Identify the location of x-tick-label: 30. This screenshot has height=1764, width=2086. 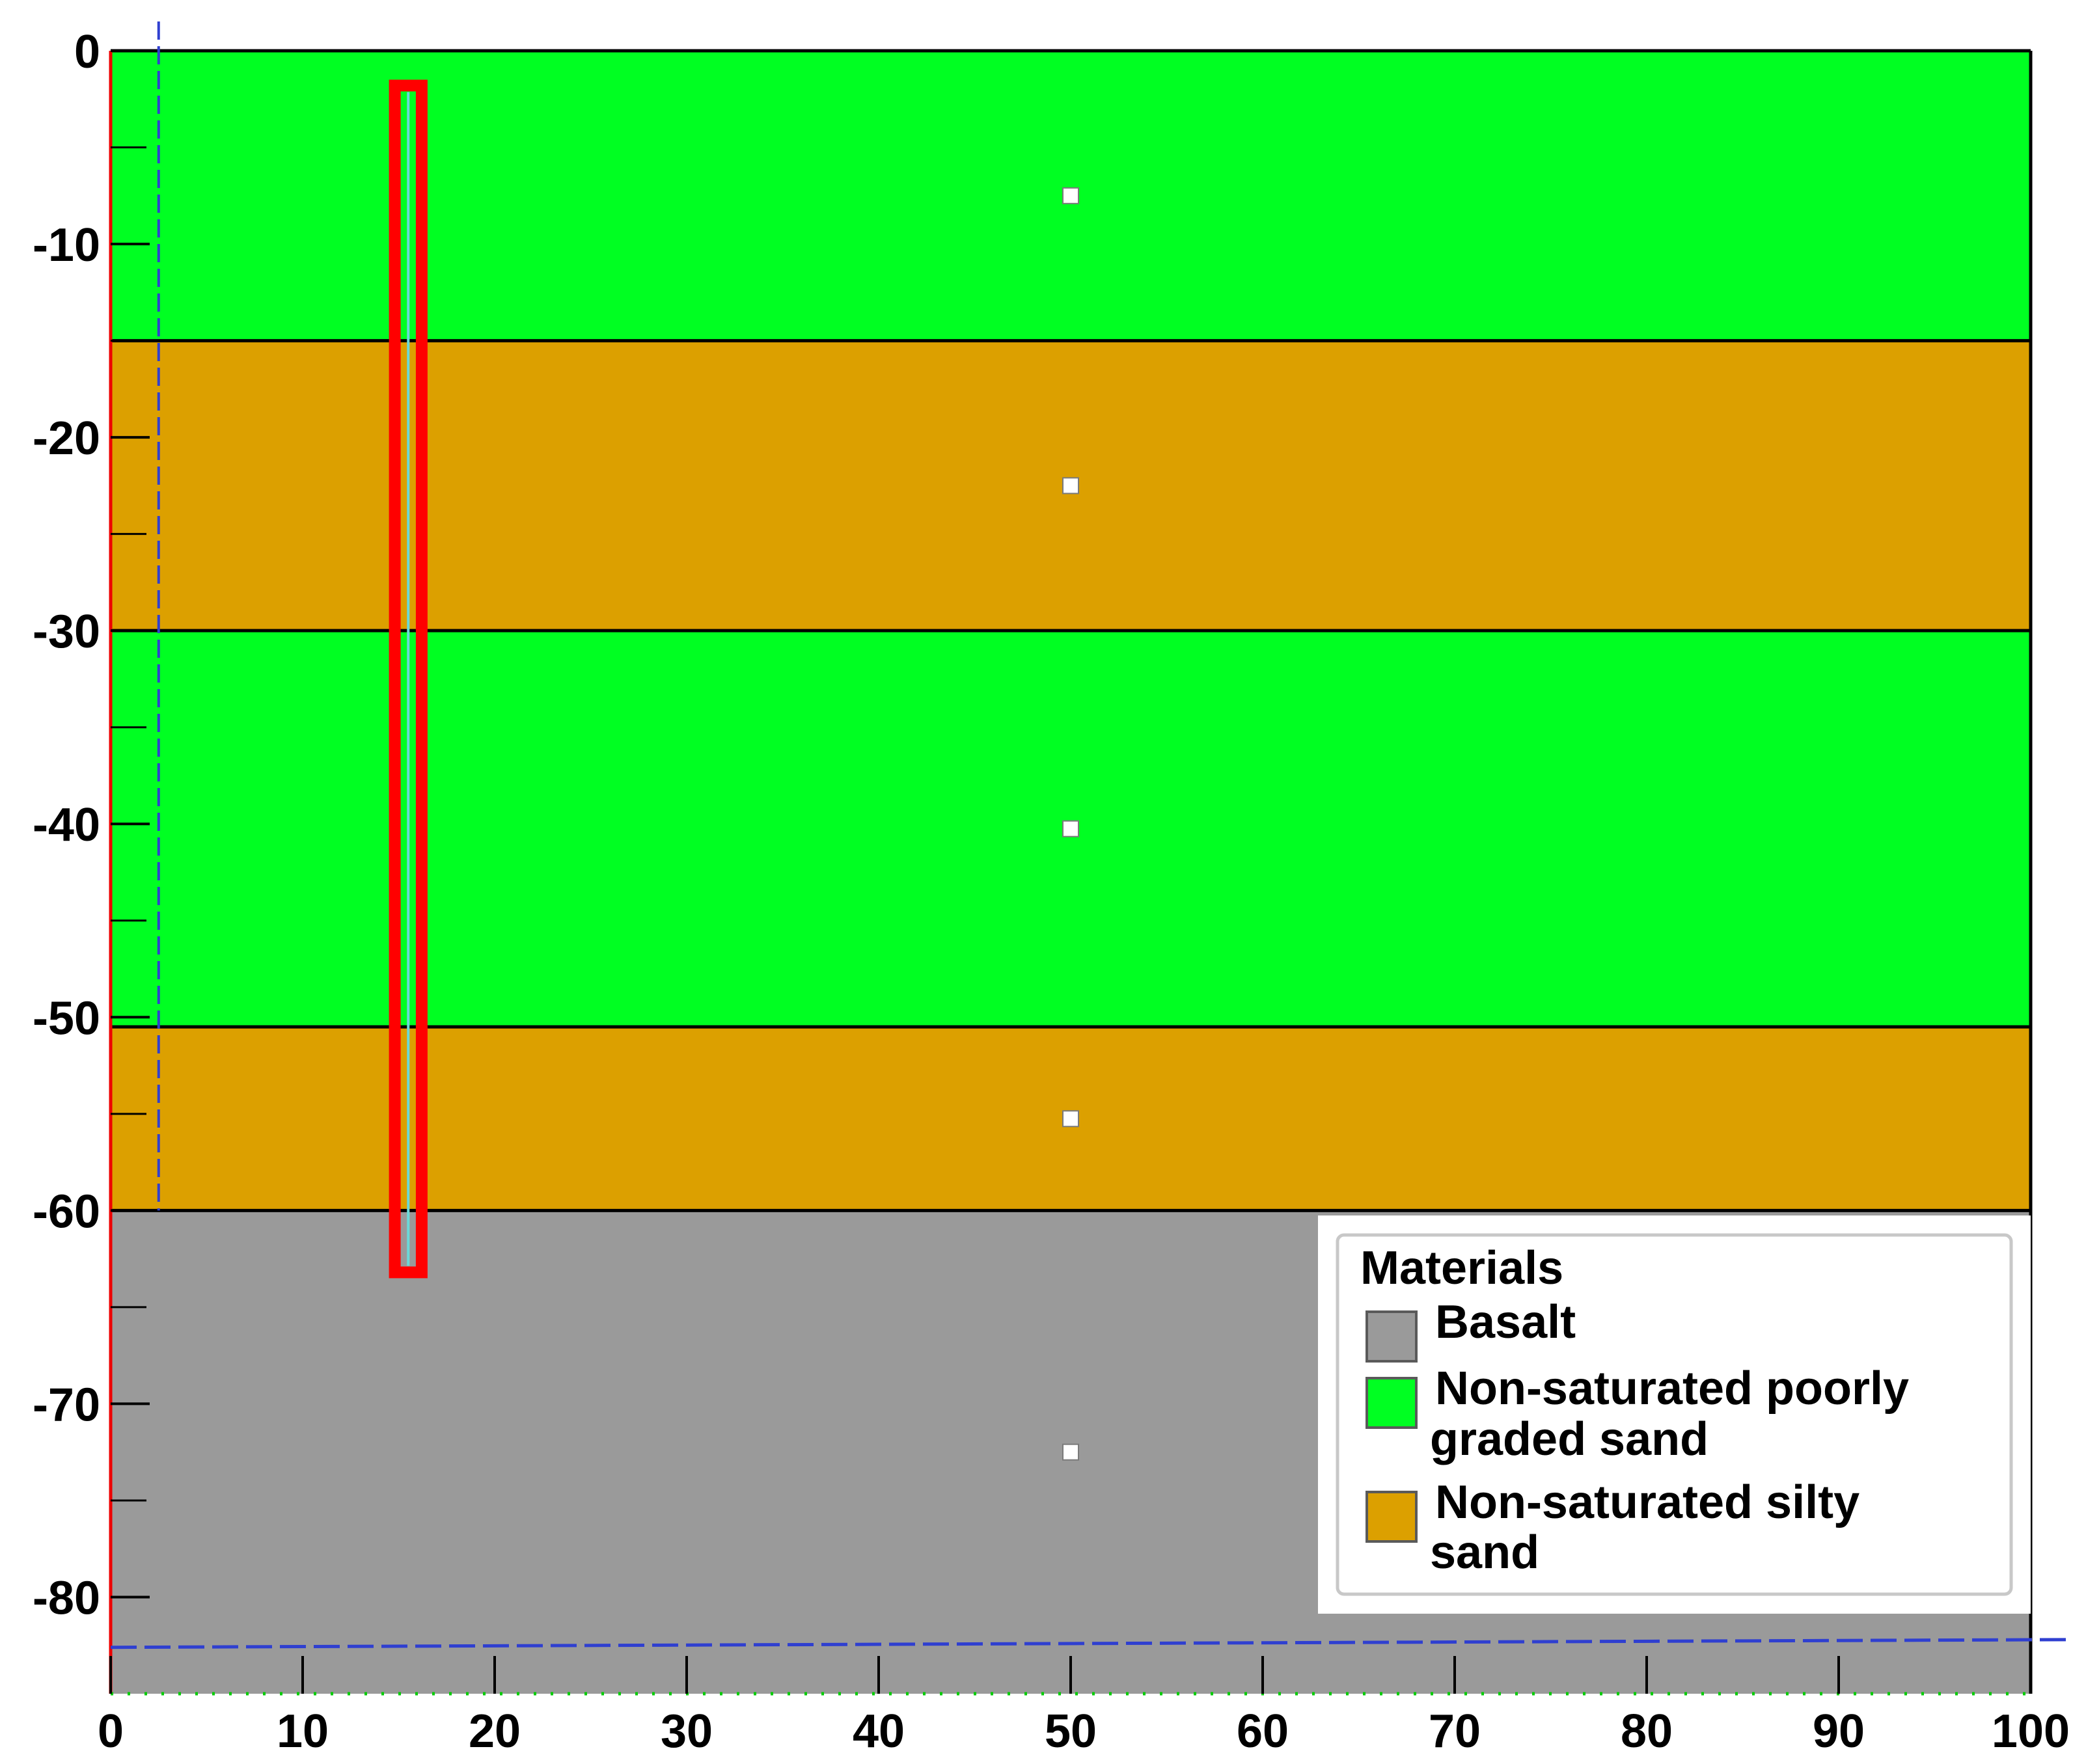
(687, 1731).